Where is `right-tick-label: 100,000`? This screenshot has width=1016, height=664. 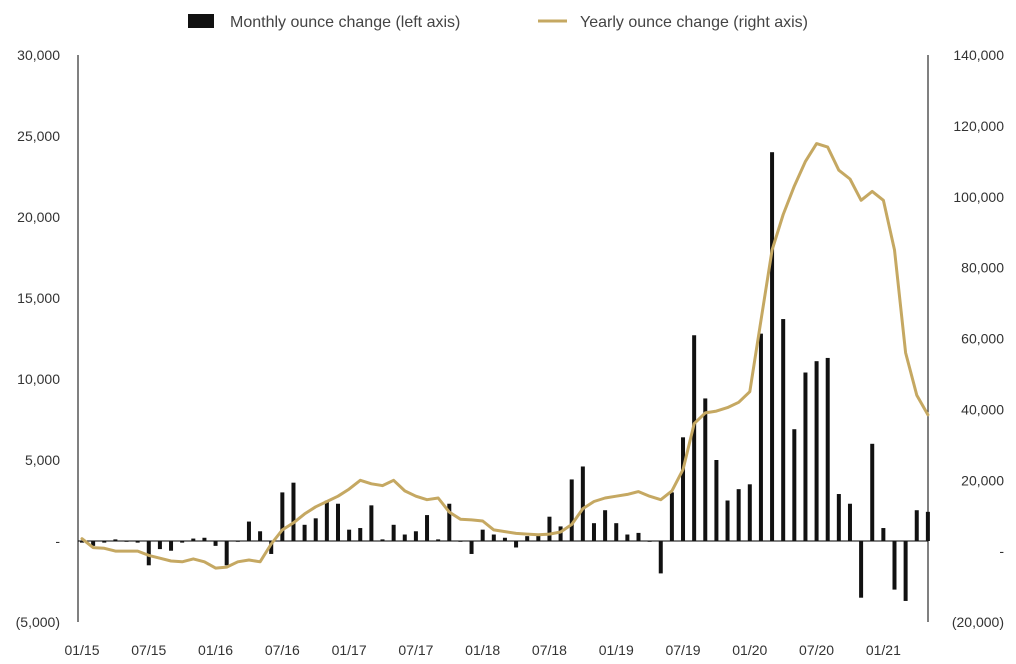 right-tick-label: 100,000 is located at coordinates (978, 197).